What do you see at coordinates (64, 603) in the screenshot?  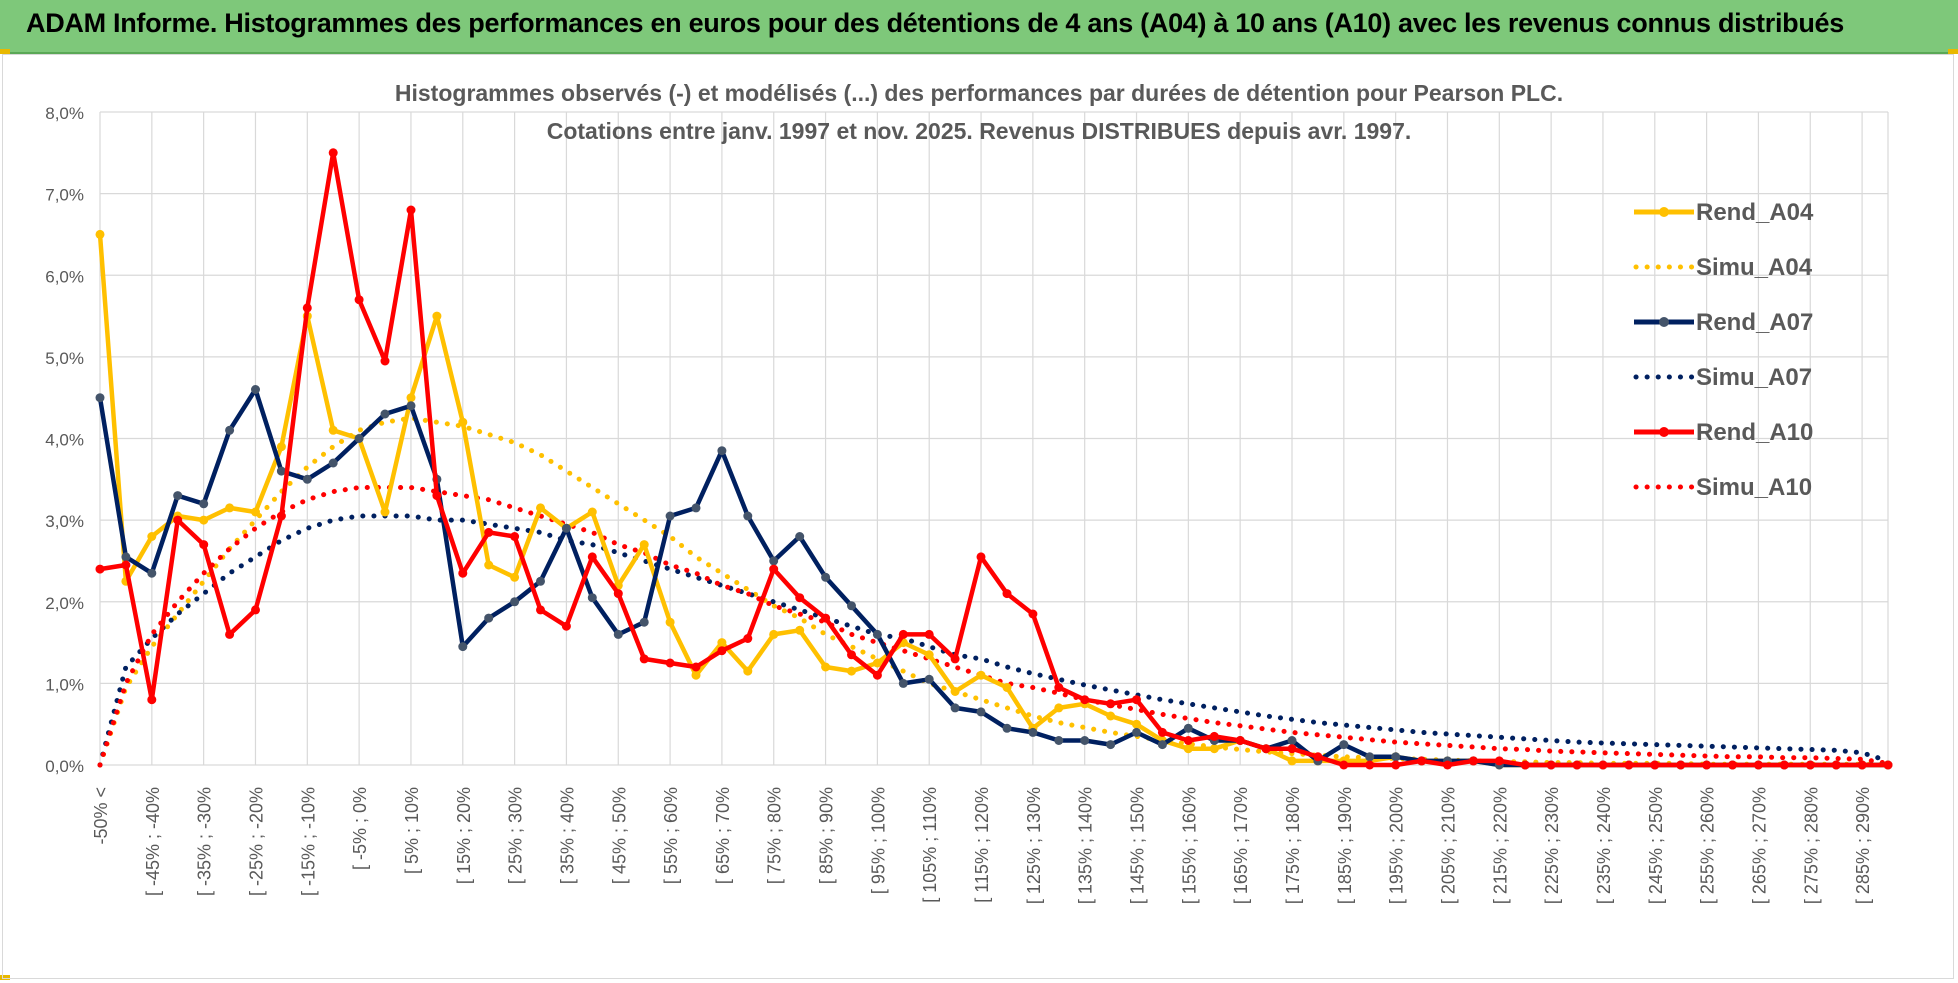 I see `y-tick-label: 2,0%` at bounding box center [64, 603].